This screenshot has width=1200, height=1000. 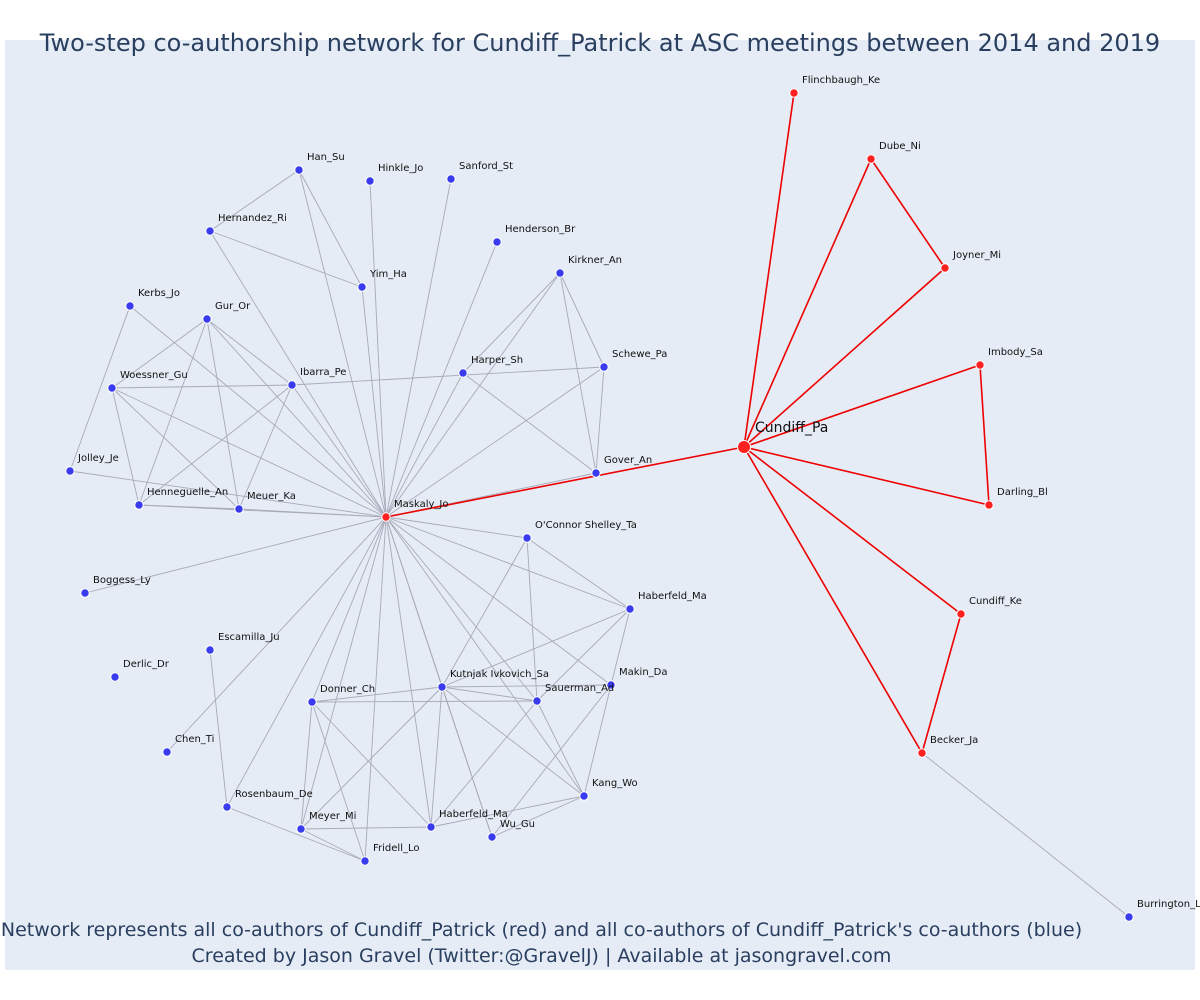 What do you see at coordinates (486, 166) in the screenshot?
I see `node-label-sanford-st: Sanford_St` at bounding box center [486, 166].